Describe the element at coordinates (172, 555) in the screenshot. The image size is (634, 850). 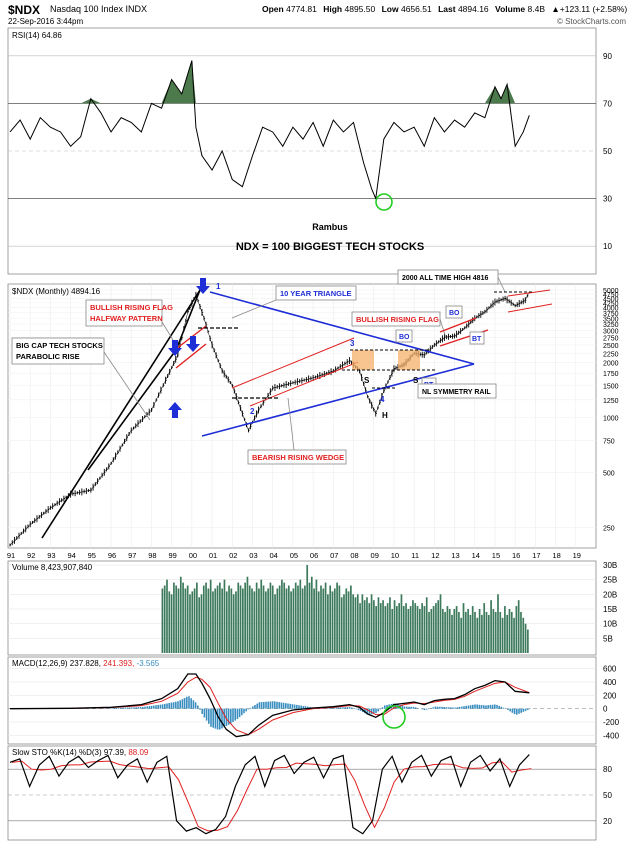
I see `year-tick-label: 99` at that location.